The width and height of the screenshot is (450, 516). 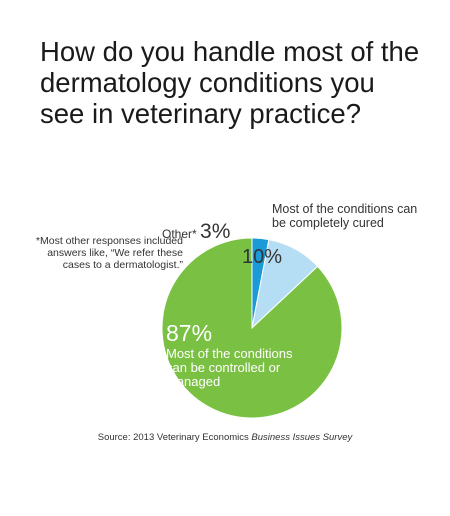 What do you see at coordinates (189, 333) in the screenshot?
I see `label-managed-percent: 87%` at bounding box center [189, 333].